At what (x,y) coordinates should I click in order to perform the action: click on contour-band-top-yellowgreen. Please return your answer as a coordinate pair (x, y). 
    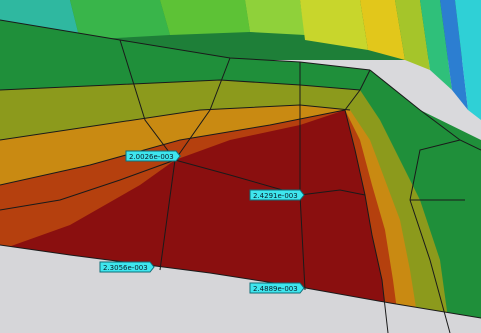
    Looking at the image, I should click on (205, 17).